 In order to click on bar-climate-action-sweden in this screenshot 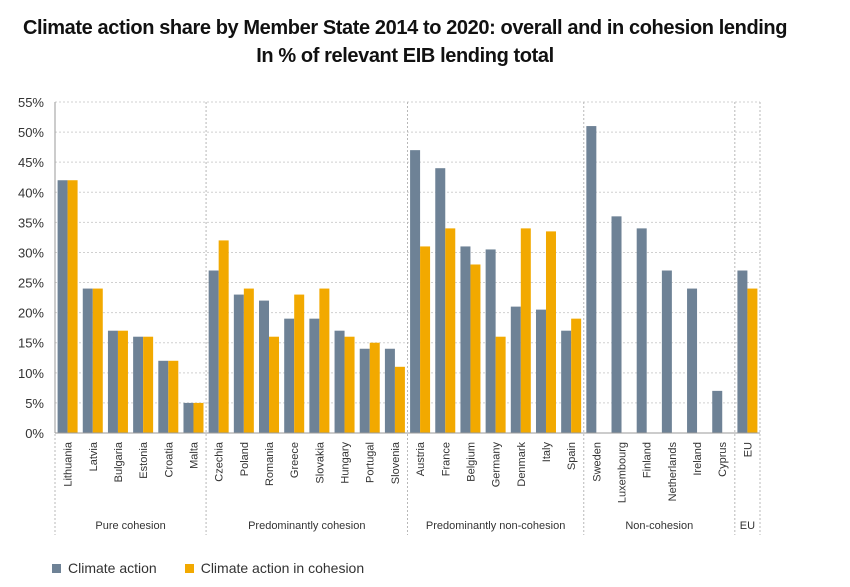, I will do `click(591, 279)`.